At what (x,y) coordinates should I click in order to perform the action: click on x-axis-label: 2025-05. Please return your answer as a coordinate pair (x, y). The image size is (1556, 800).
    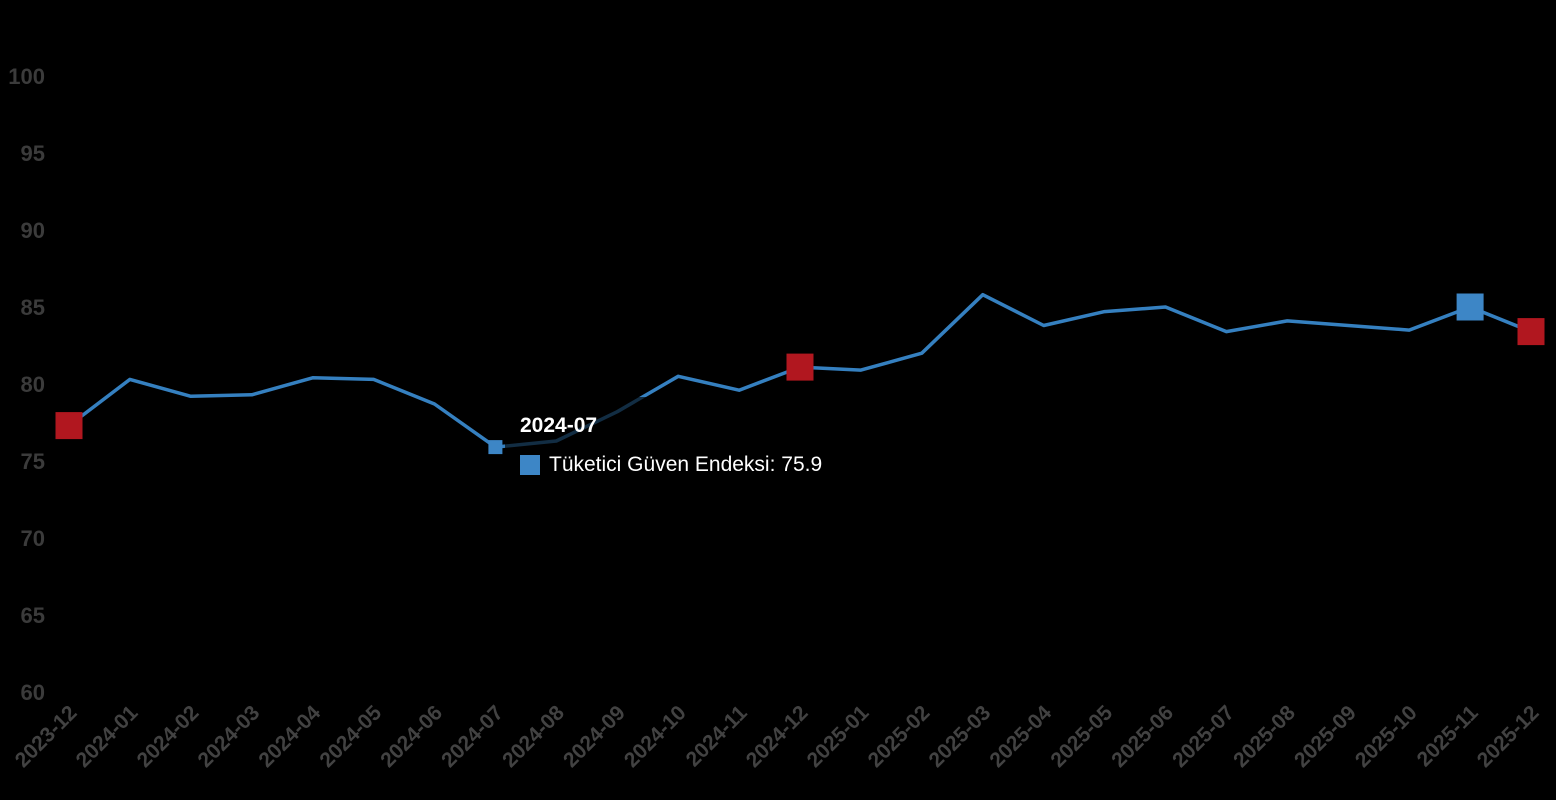
    Looking at the image, I should click on (1081, 736).